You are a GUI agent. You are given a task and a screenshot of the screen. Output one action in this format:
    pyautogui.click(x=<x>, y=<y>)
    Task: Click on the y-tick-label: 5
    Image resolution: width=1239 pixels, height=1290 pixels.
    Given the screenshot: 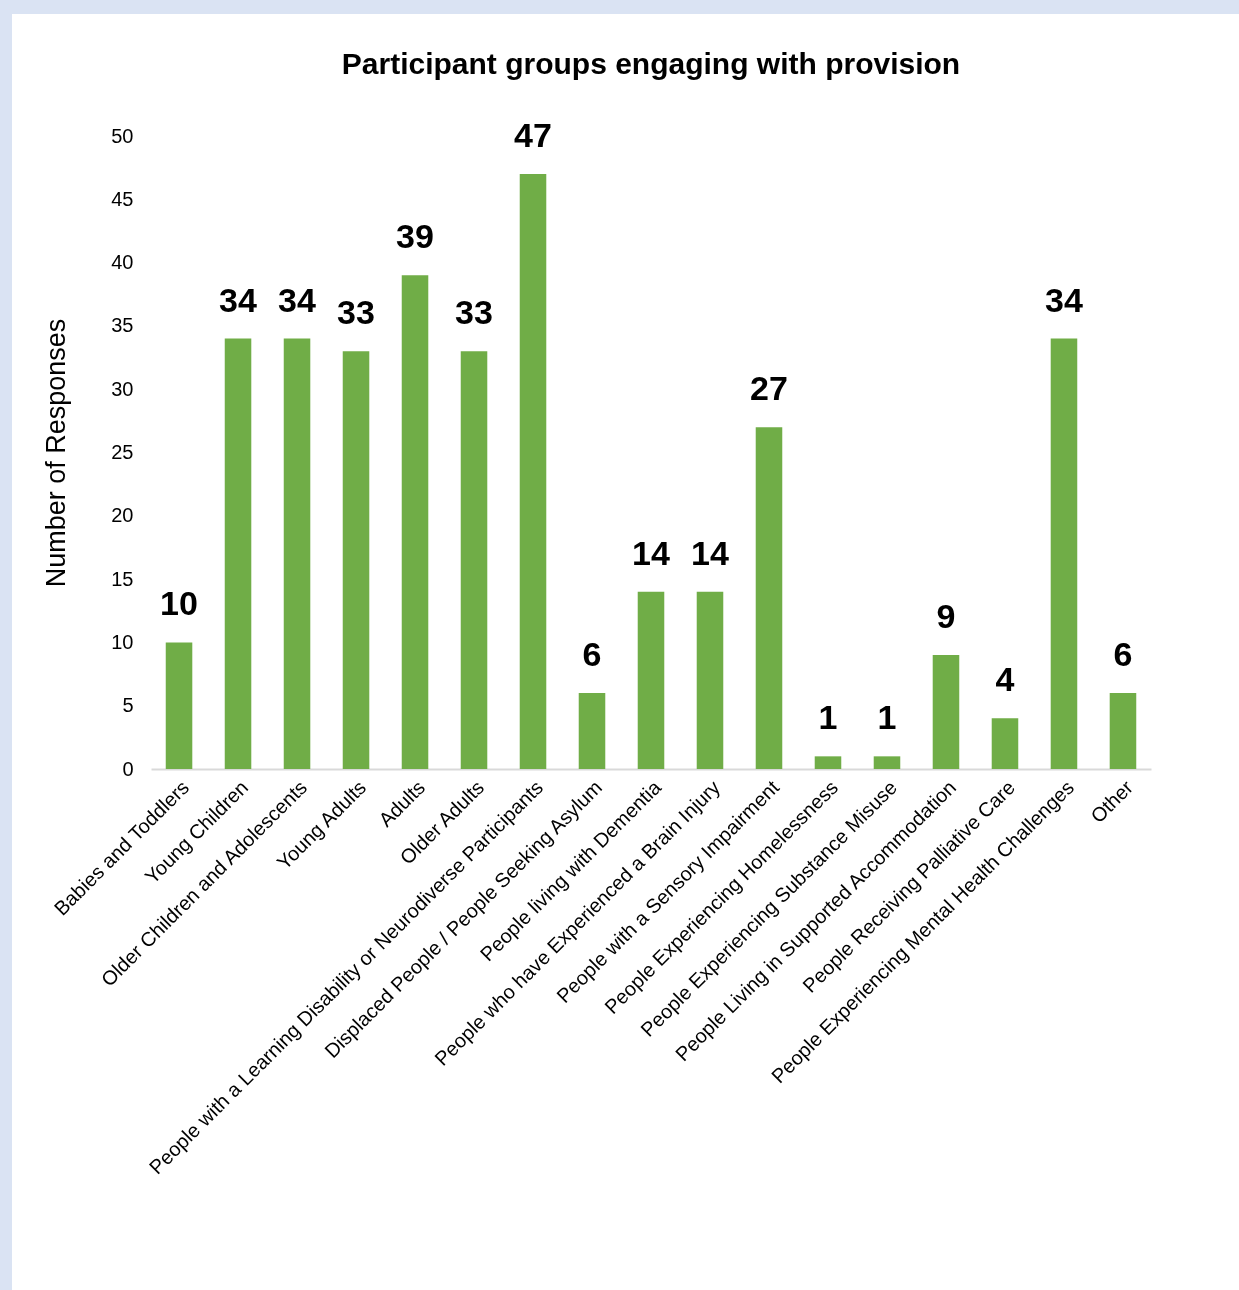 What is the action you would take?
    pyautogui.click(x=128, y=705)
    